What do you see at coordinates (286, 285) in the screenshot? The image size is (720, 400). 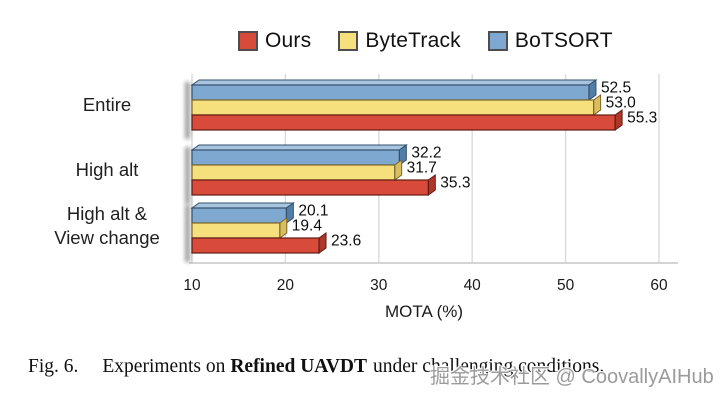 I see `x-tick-label: 20` at bounding box center [286, 285].